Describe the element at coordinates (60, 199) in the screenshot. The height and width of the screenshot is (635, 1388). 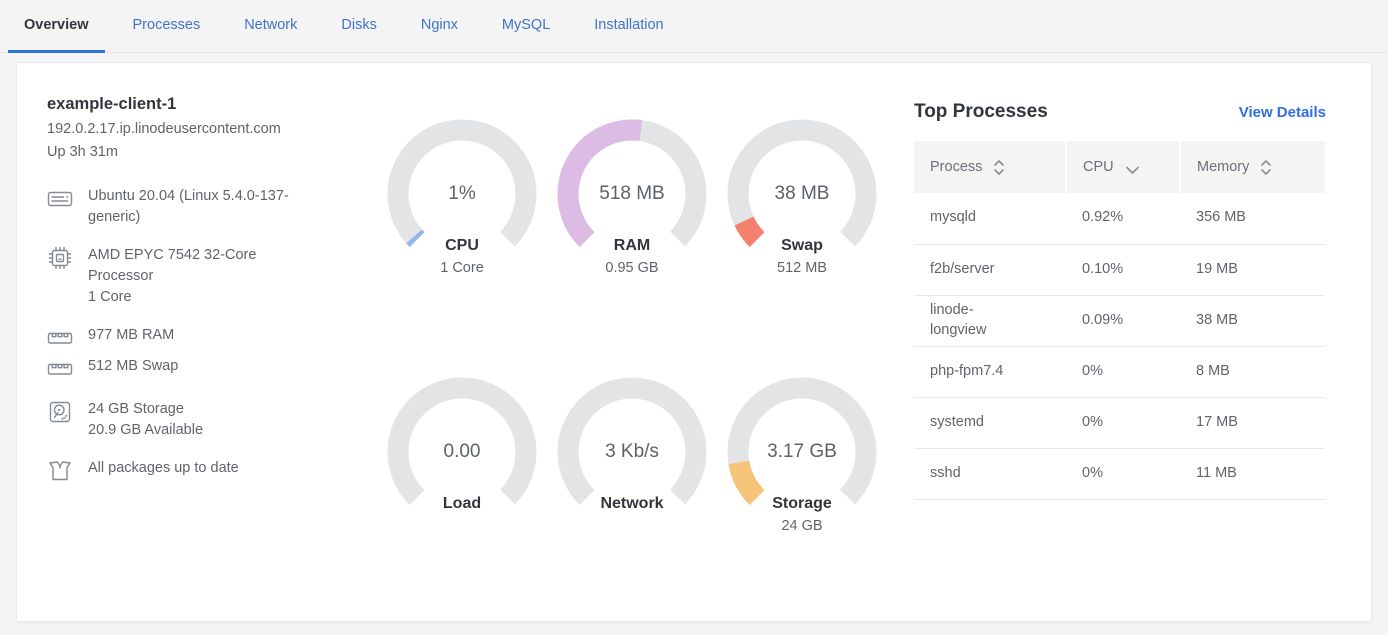
I see `os-icon` at that location.